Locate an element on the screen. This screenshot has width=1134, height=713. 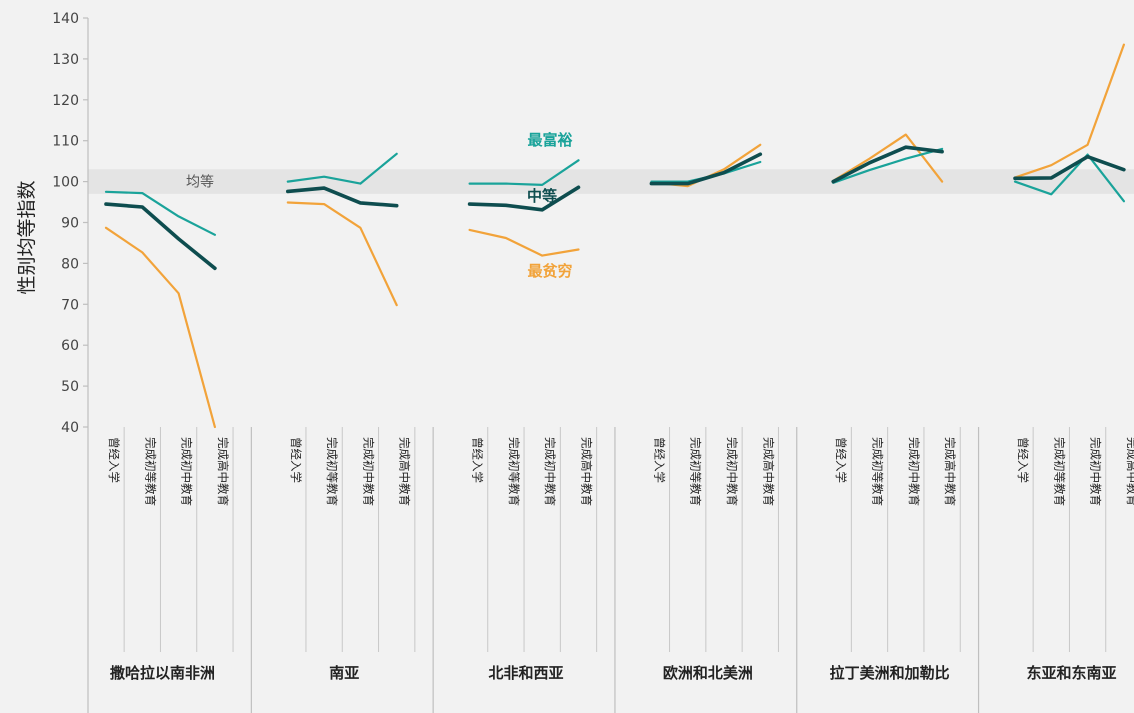
region-label: 拉丁美洲和加勒比 is located at coordinates (890, 673).